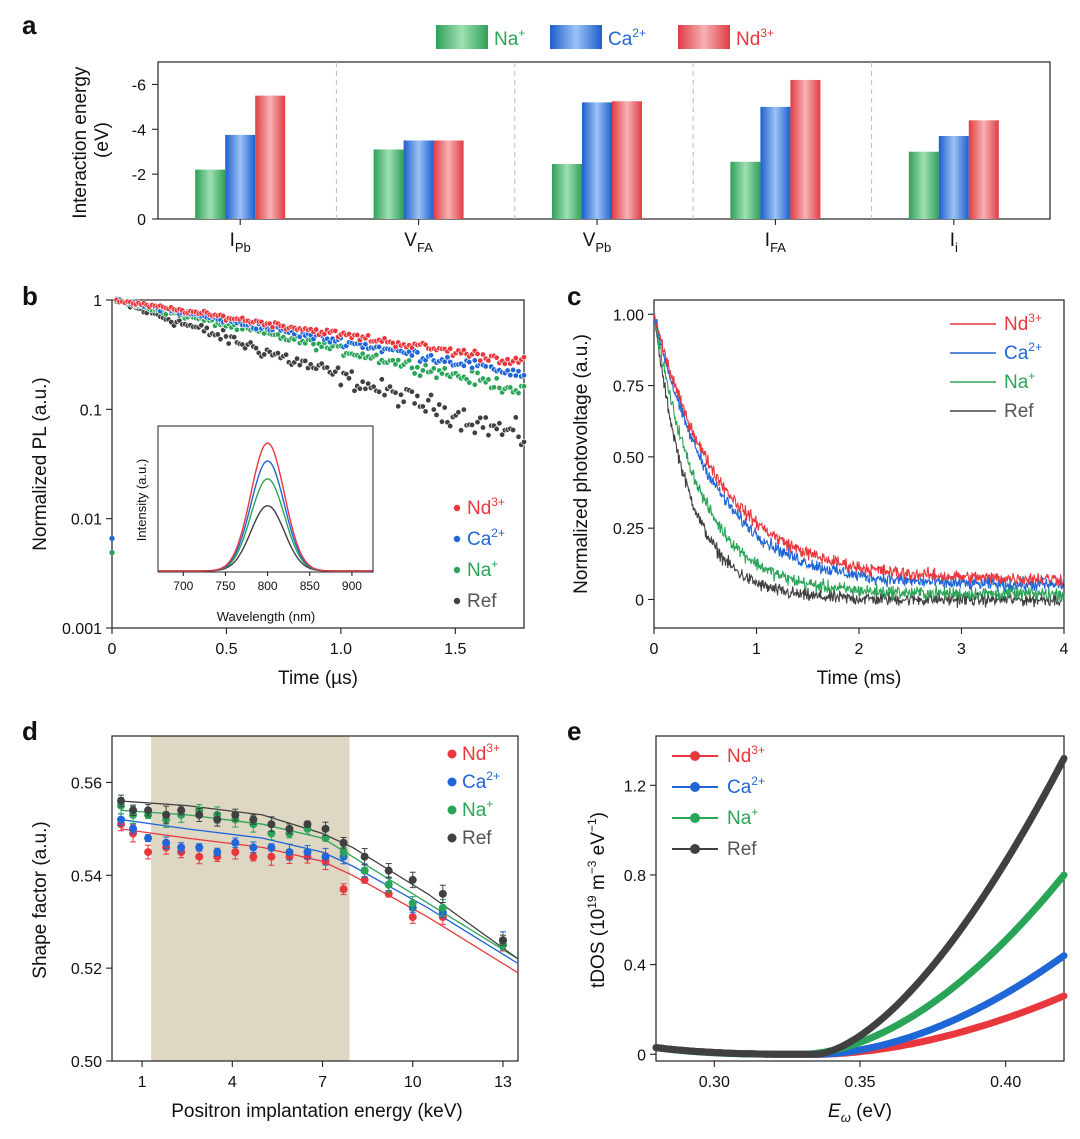  I want to click on legend-label-ca: Ca2+, so click(746, 786).